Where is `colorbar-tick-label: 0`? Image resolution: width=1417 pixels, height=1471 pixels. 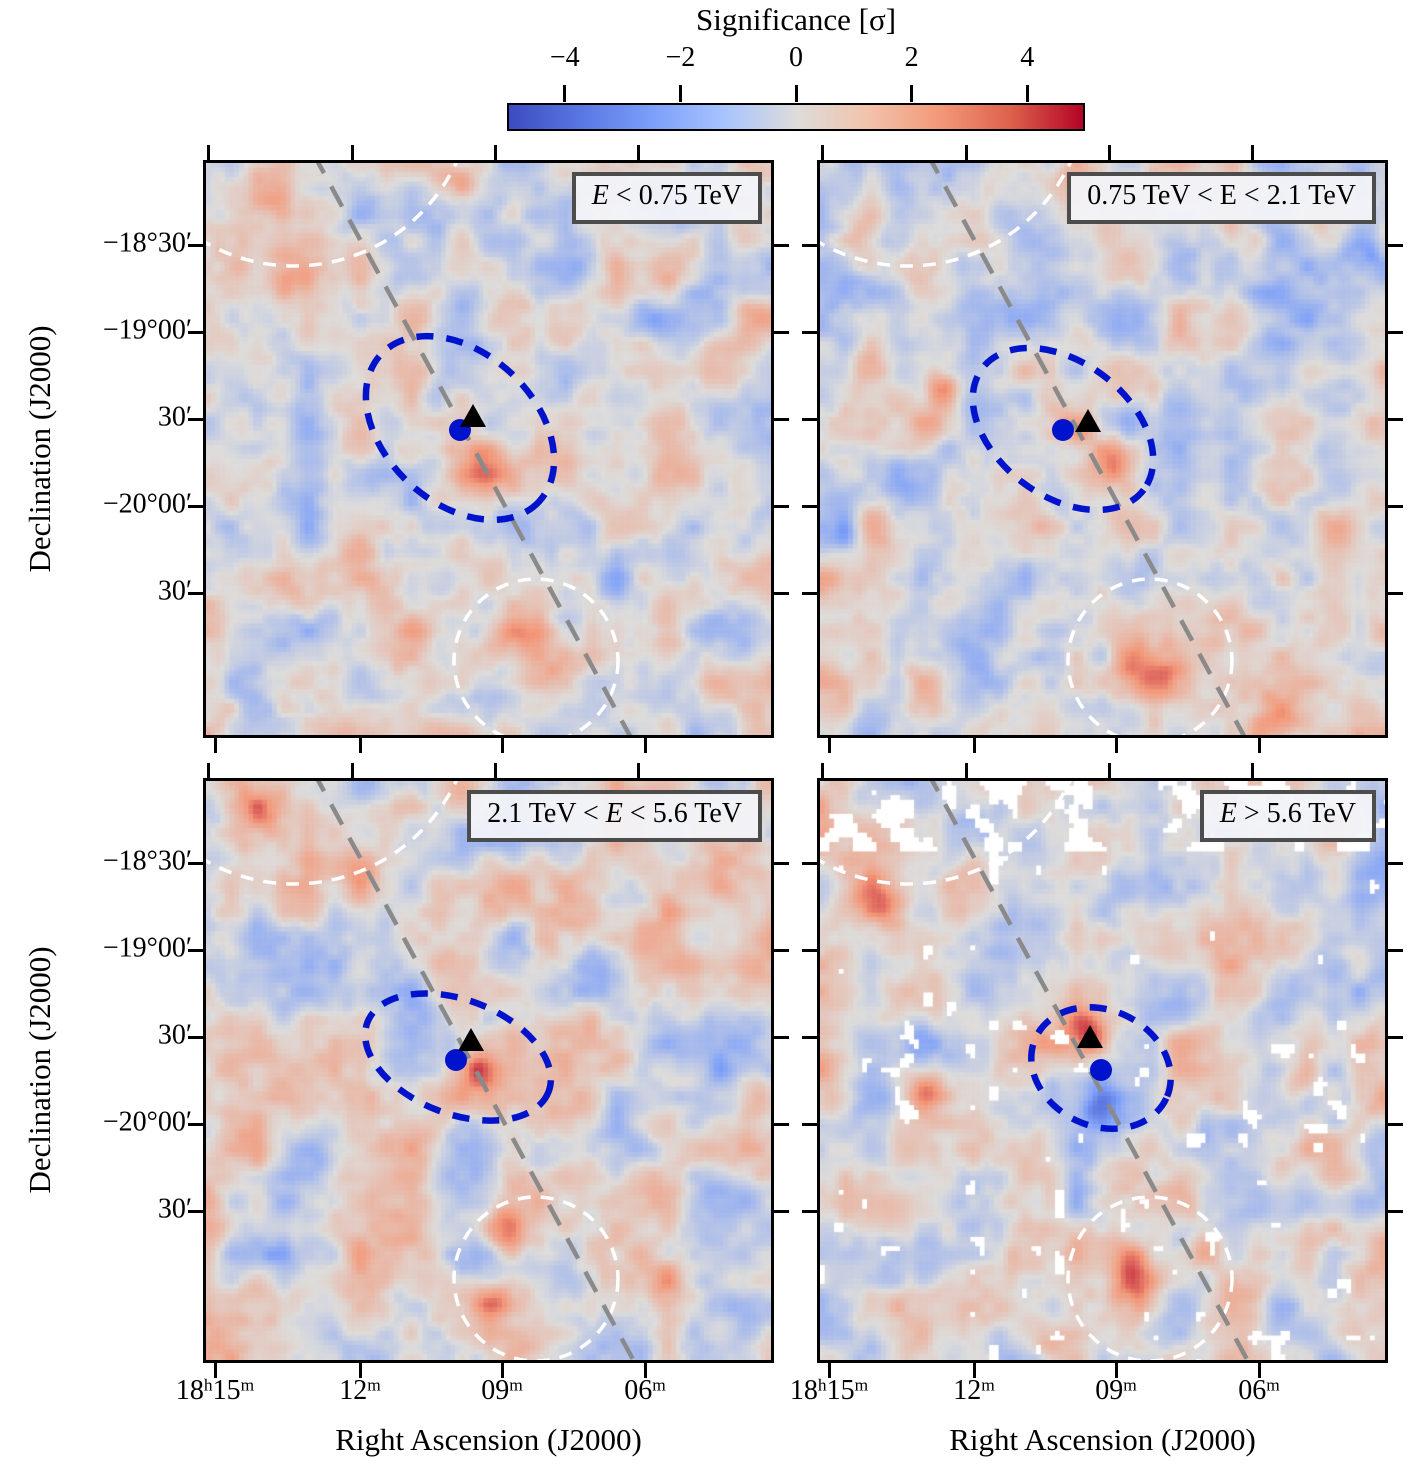 colorbar-tick-label: 0 is located at coordinates (796, 57).